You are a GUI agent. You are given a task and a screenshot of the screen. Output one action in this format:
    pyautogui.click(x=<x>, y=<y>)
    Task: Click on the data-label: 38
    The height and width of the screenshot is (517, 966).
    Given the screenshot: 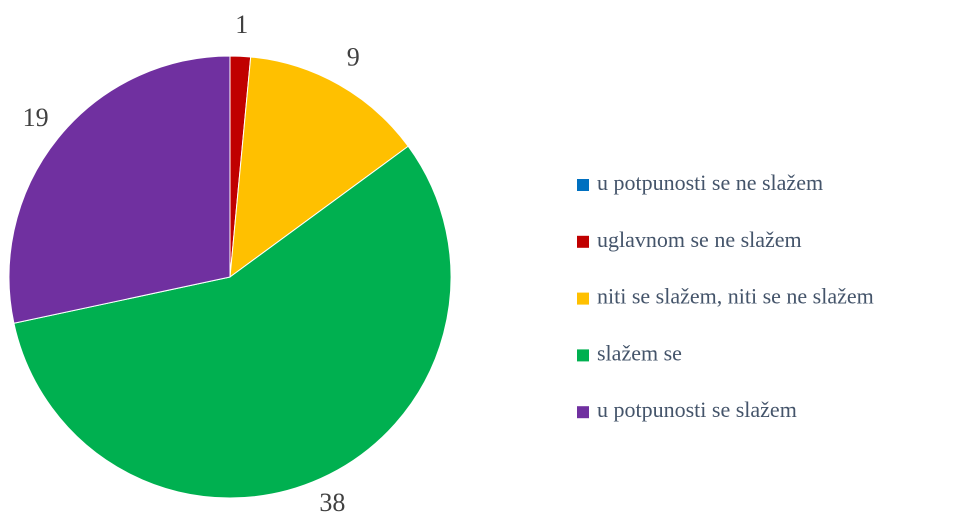 What is the action you would take?
    pyautogui.click(x=332, y=502)
    